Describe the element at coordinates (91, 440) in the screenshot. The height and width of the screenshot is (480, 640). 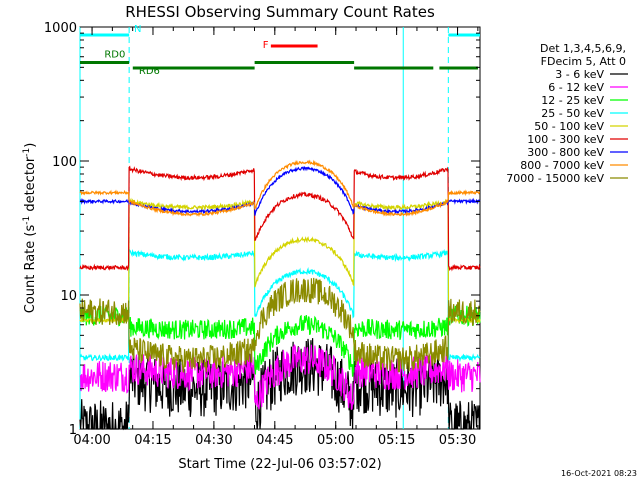
I see `x-tick-label: 04:00` at that location.